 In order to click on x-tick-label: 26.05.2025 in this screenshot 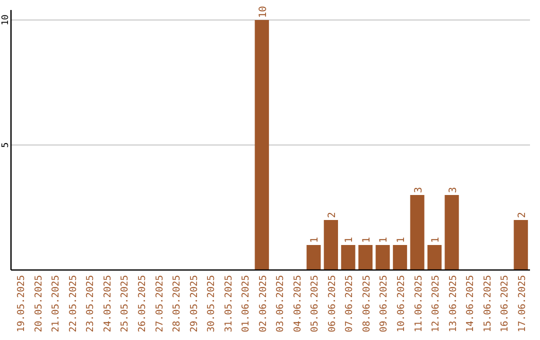, I will do `click(142, 303)`.